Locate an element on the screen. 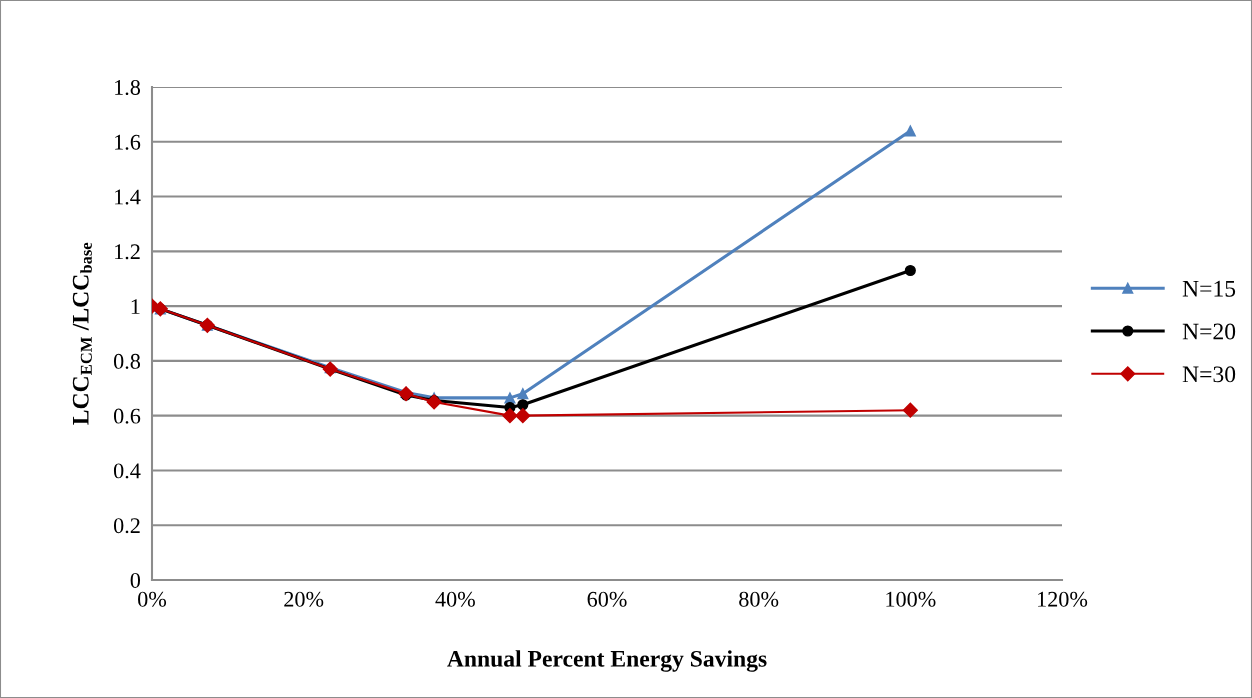 The image size is (1252, 698). x-axis-title: Annual Percent Energy Savings is located at coordinates (607, 661).